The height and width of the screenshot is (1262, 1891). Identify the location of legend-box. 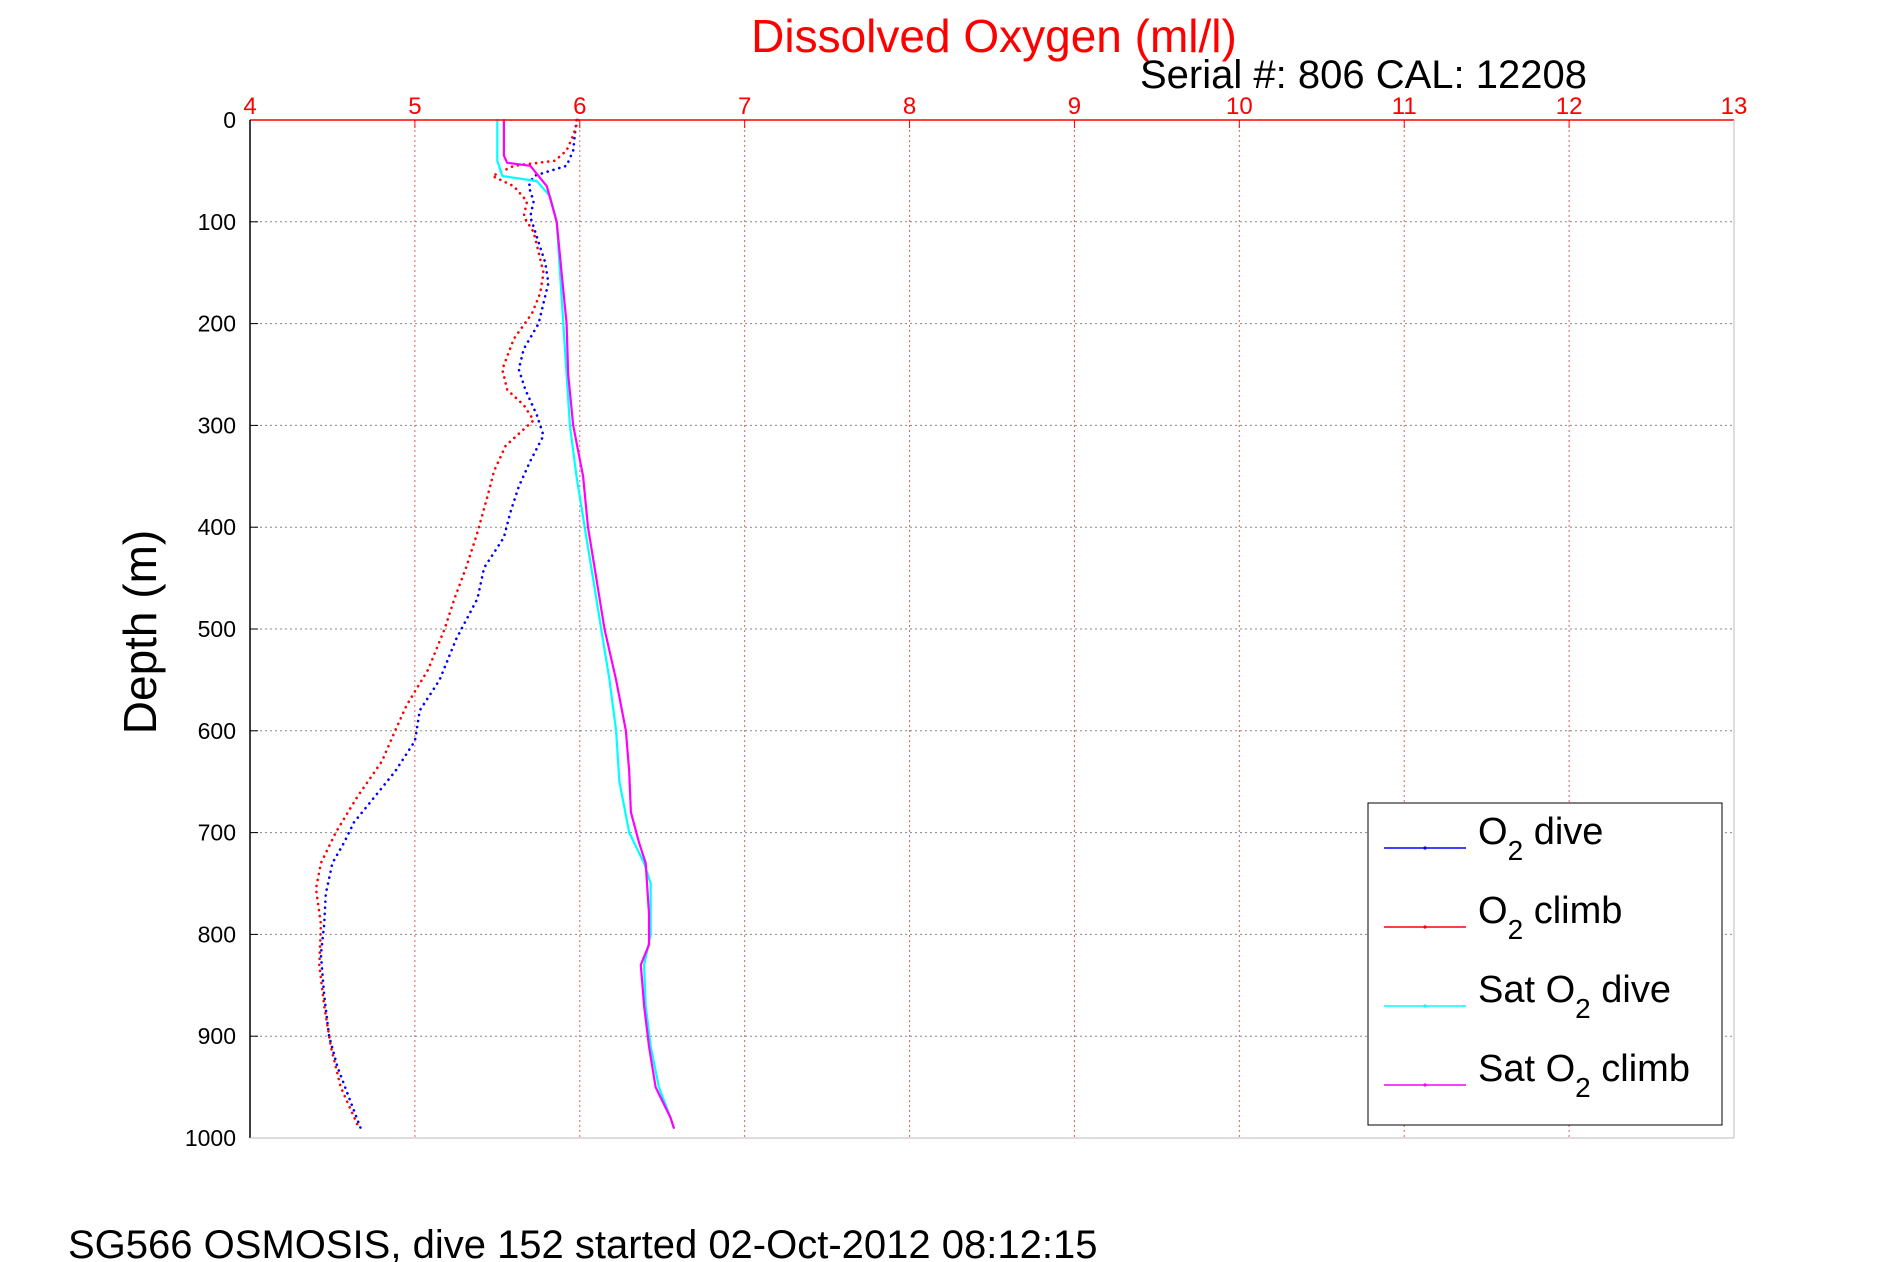
(1545, 964).